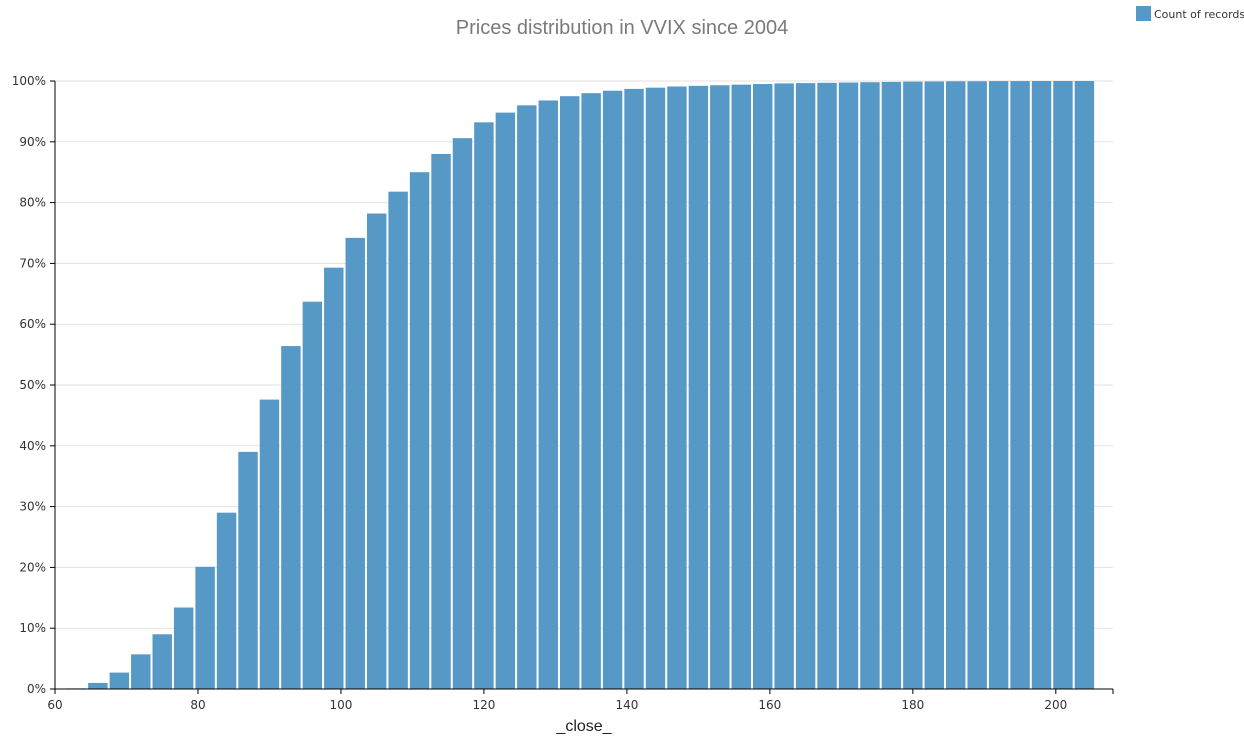 The width and height of the screenshot is (1244, 740). Describe the element at coordinates (340, 705) in the screenshot. I see `x-tick-label: 100` at that location.